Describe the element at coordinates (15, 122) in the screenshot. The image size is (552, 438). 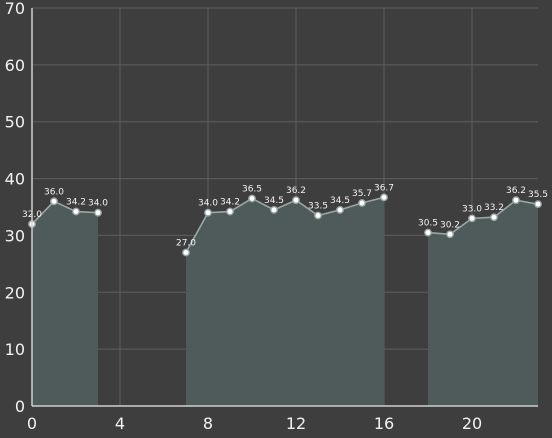
I see `y-tick-label: 50` at that location.